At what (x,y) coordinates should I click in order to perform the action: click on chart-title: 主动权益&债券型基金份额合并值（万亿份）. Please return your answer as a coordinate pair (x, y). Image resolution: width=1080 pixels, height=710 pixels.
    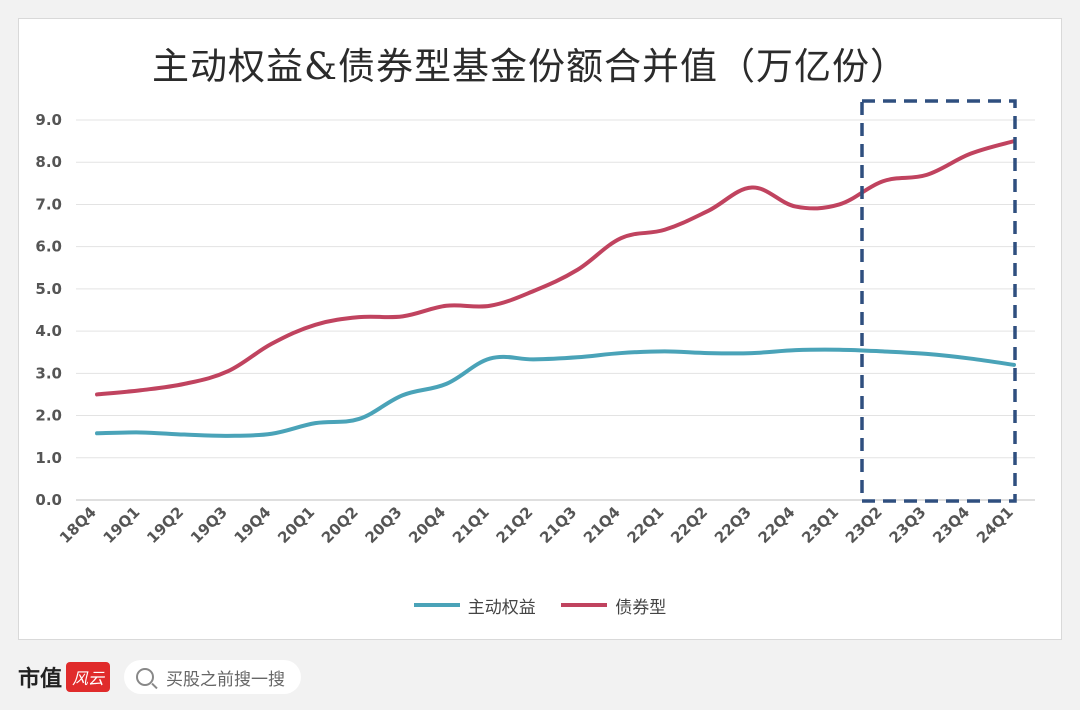
    Looking at the image, I should click on (530, 66).